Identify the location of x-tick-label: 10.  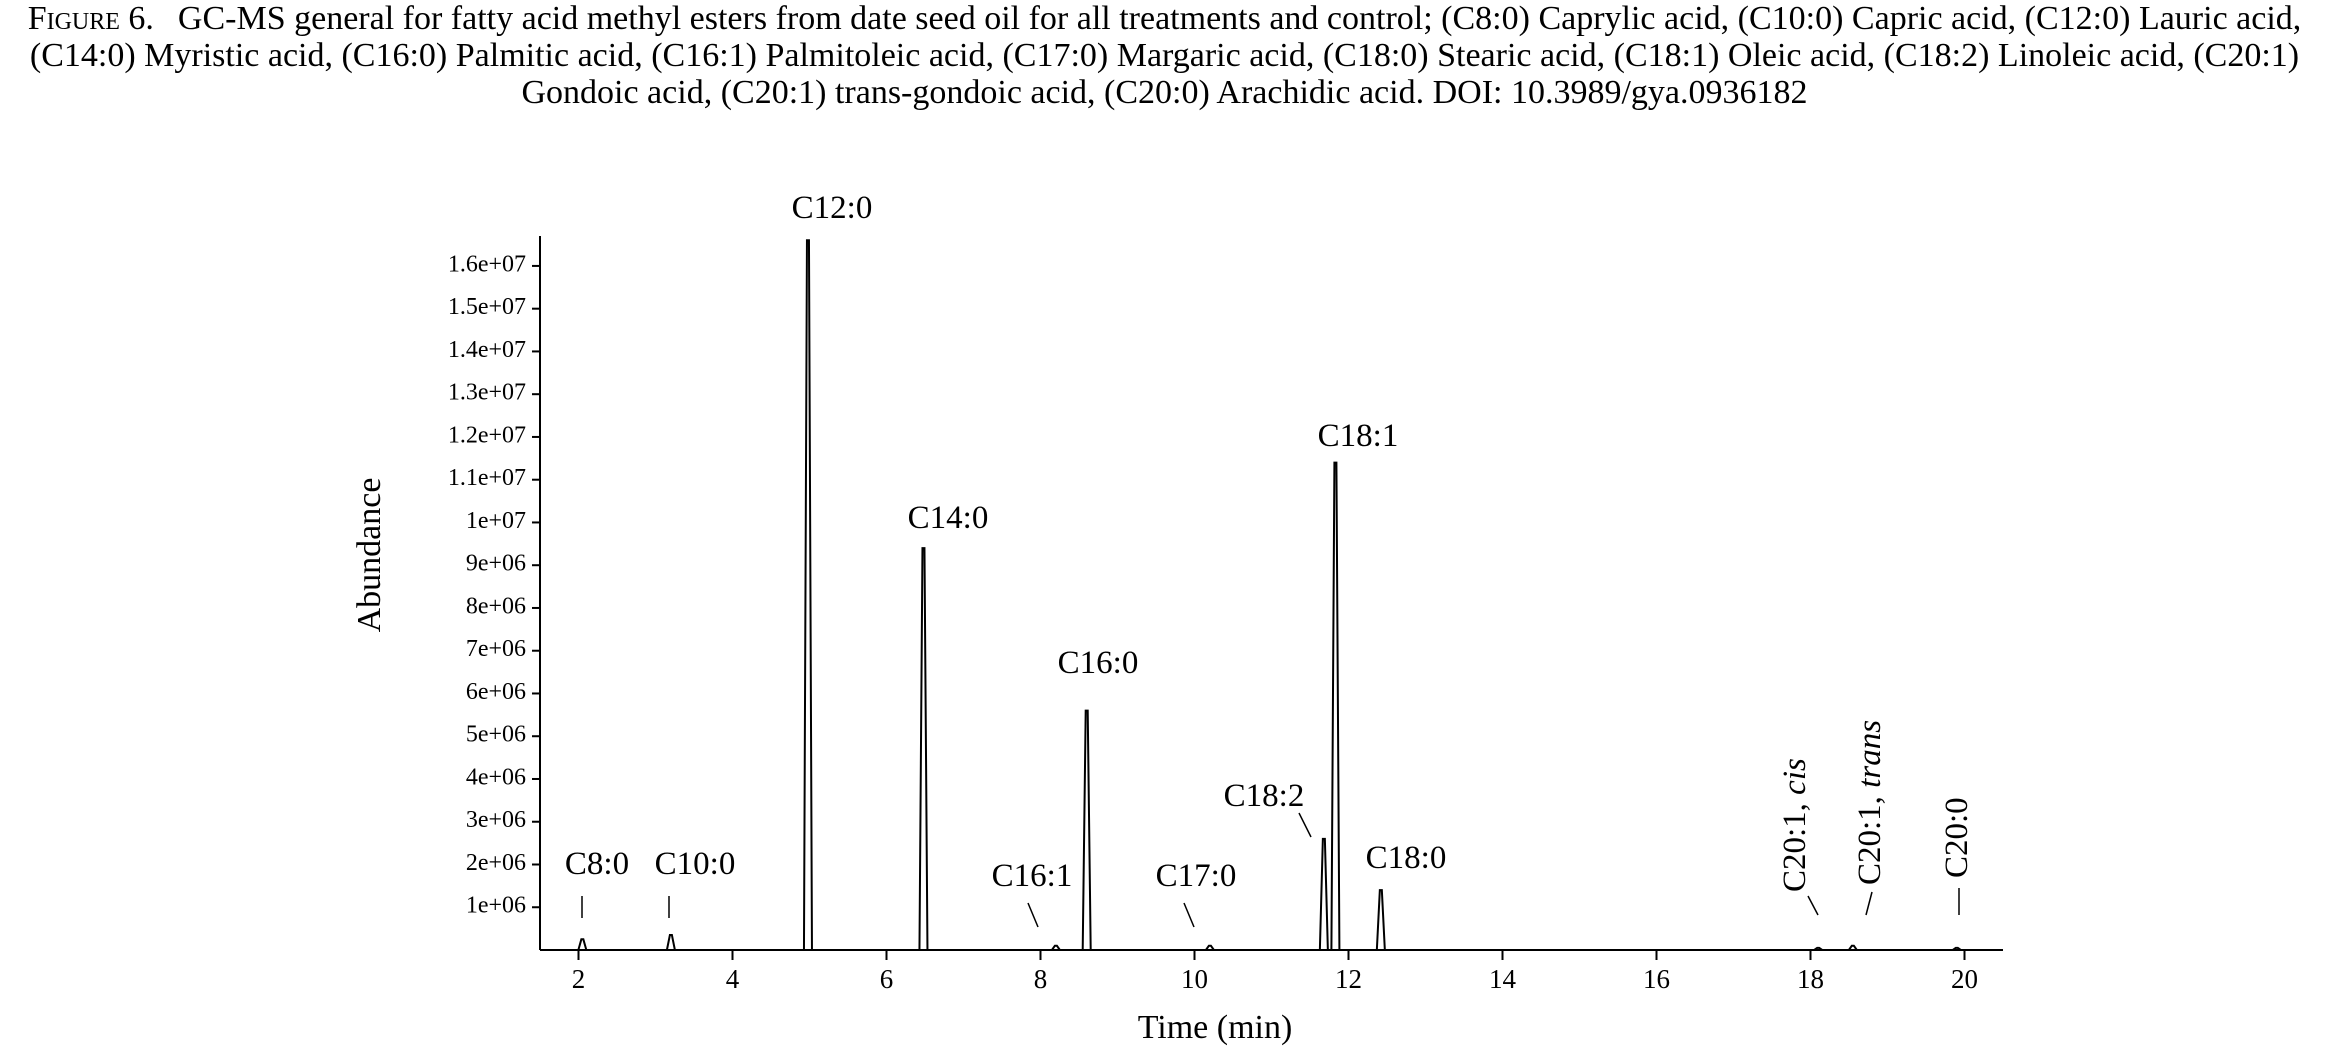
(1194, 979).